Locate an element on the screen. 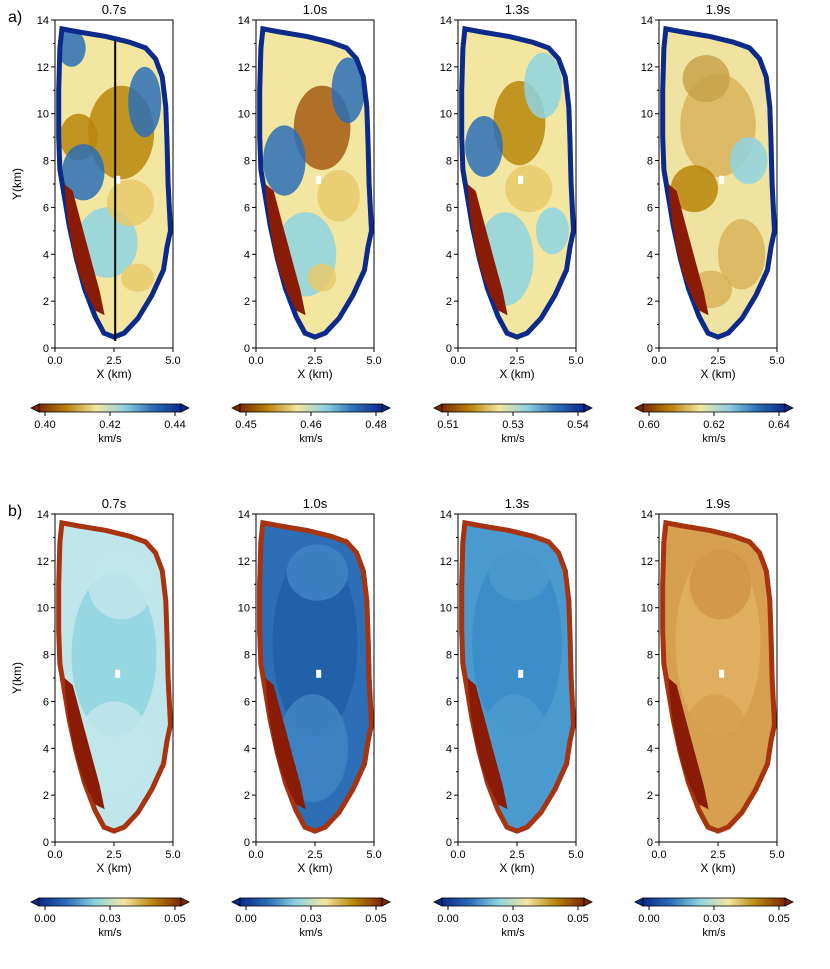 The width and height of the screenshot is (830, 969). colorbar-tick-label: 0.64 is located at coordinates (778, 425).